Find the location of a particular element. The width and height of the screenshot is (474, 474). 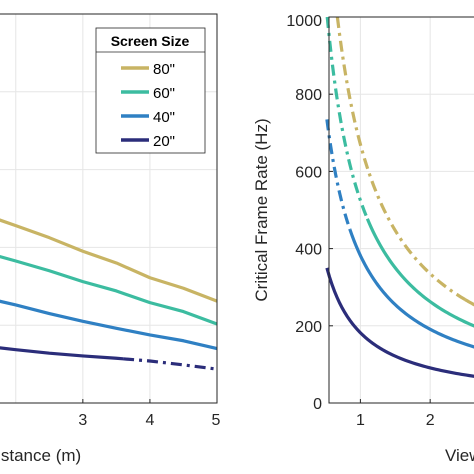

right-x-axis-label: Viewing is located at coordinates (459, 455).